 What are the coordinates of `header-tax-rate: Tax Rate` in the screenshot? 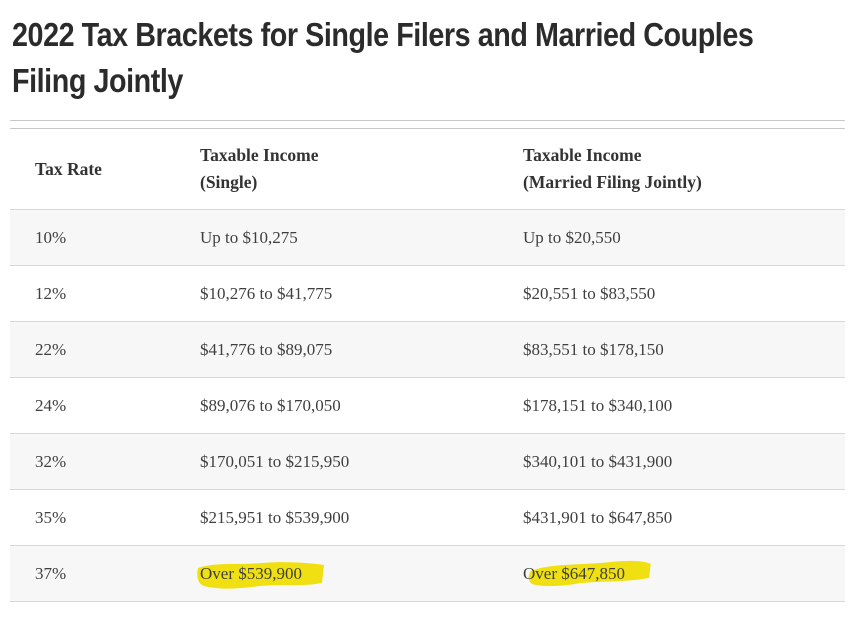 It's located at (92, 169).